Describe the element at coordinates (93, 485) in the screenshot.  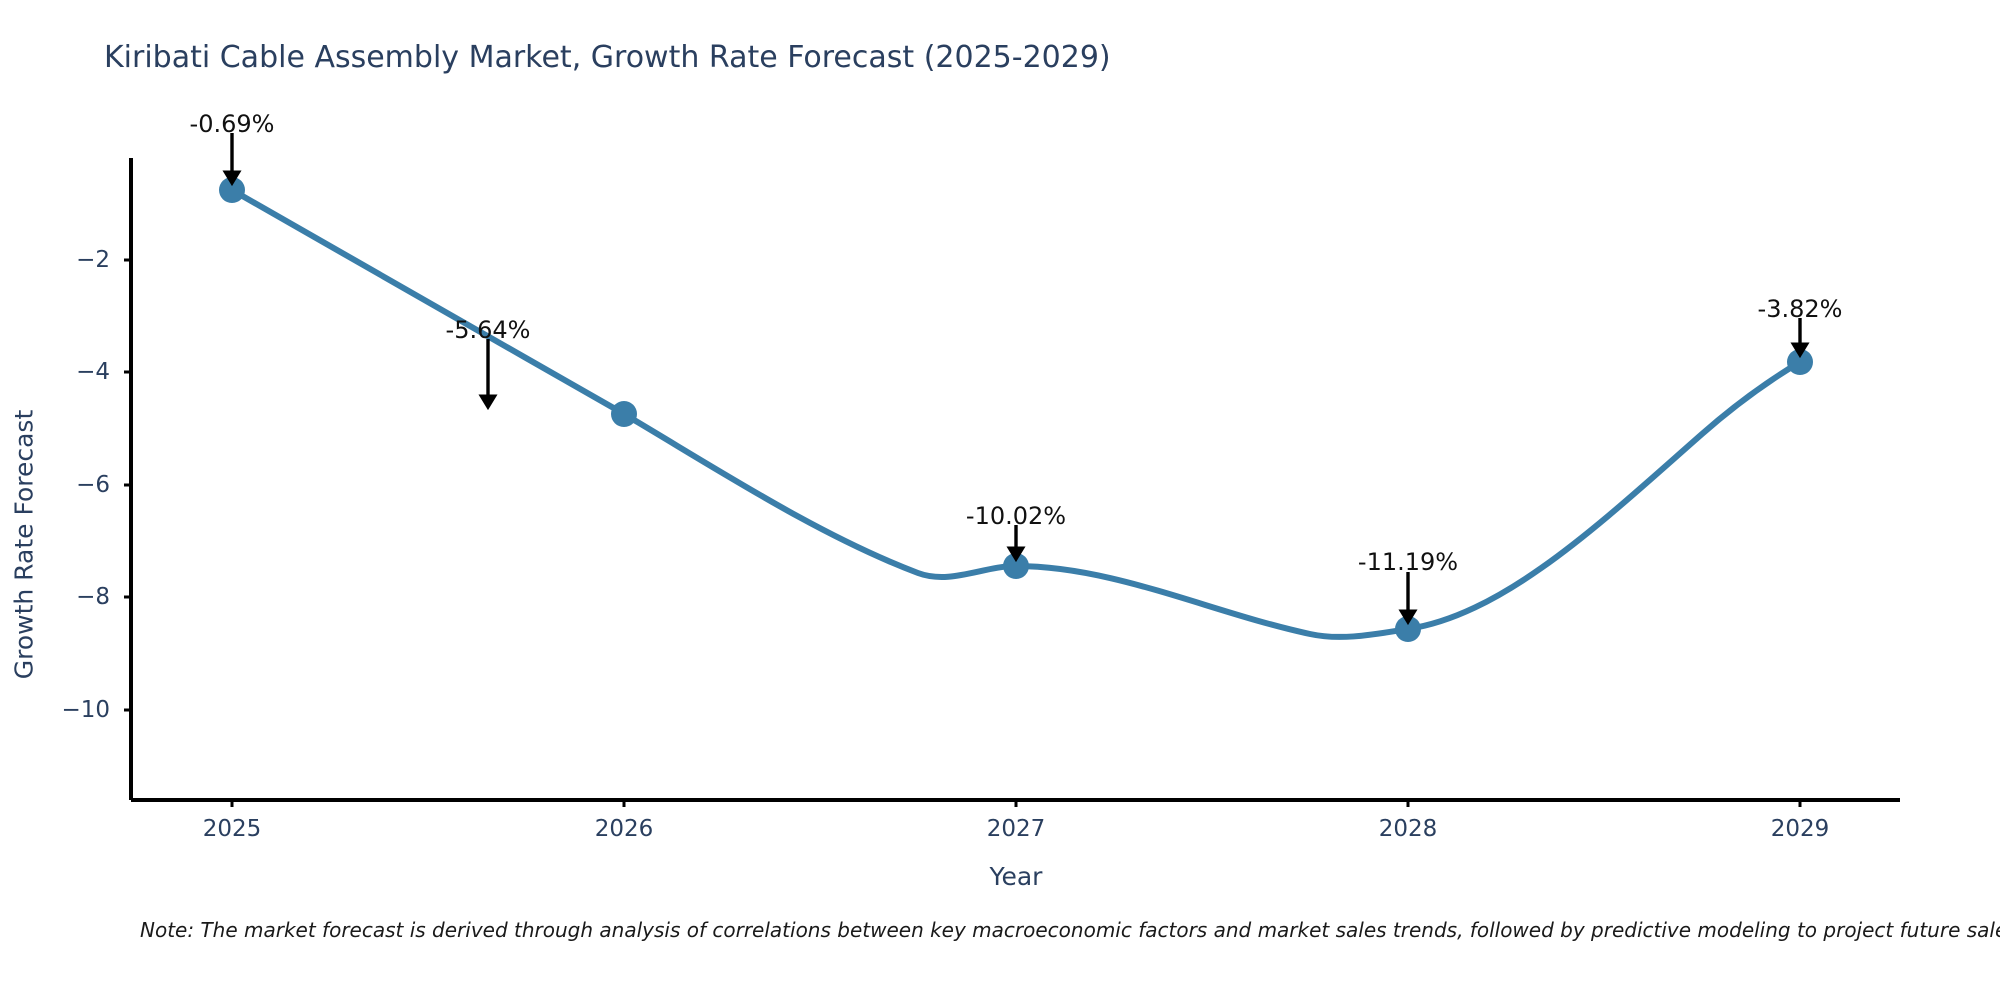
I see `y-tick-label: −6` at that location.